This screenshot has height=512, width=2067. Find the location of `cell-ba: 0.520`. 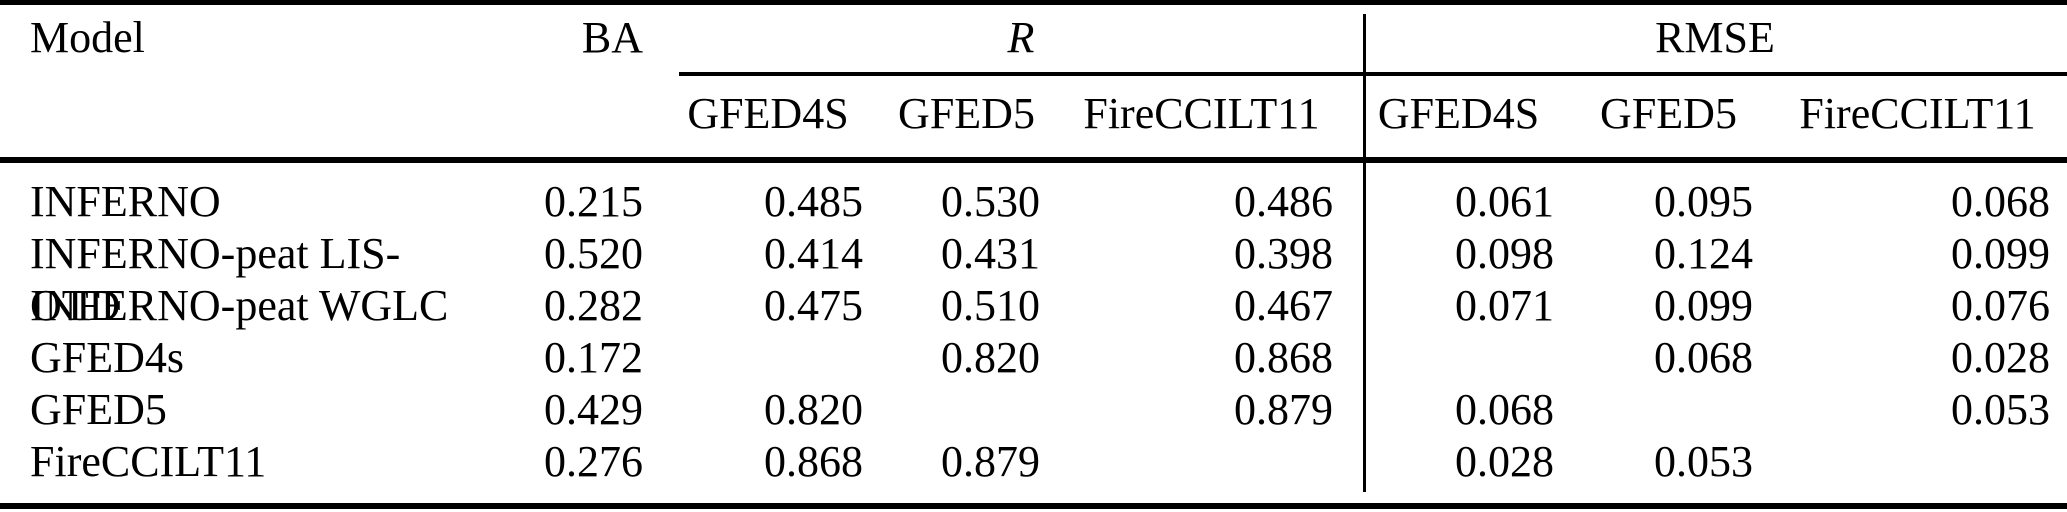

cell-ba: 0.520 is located at coordinates (593, 253).